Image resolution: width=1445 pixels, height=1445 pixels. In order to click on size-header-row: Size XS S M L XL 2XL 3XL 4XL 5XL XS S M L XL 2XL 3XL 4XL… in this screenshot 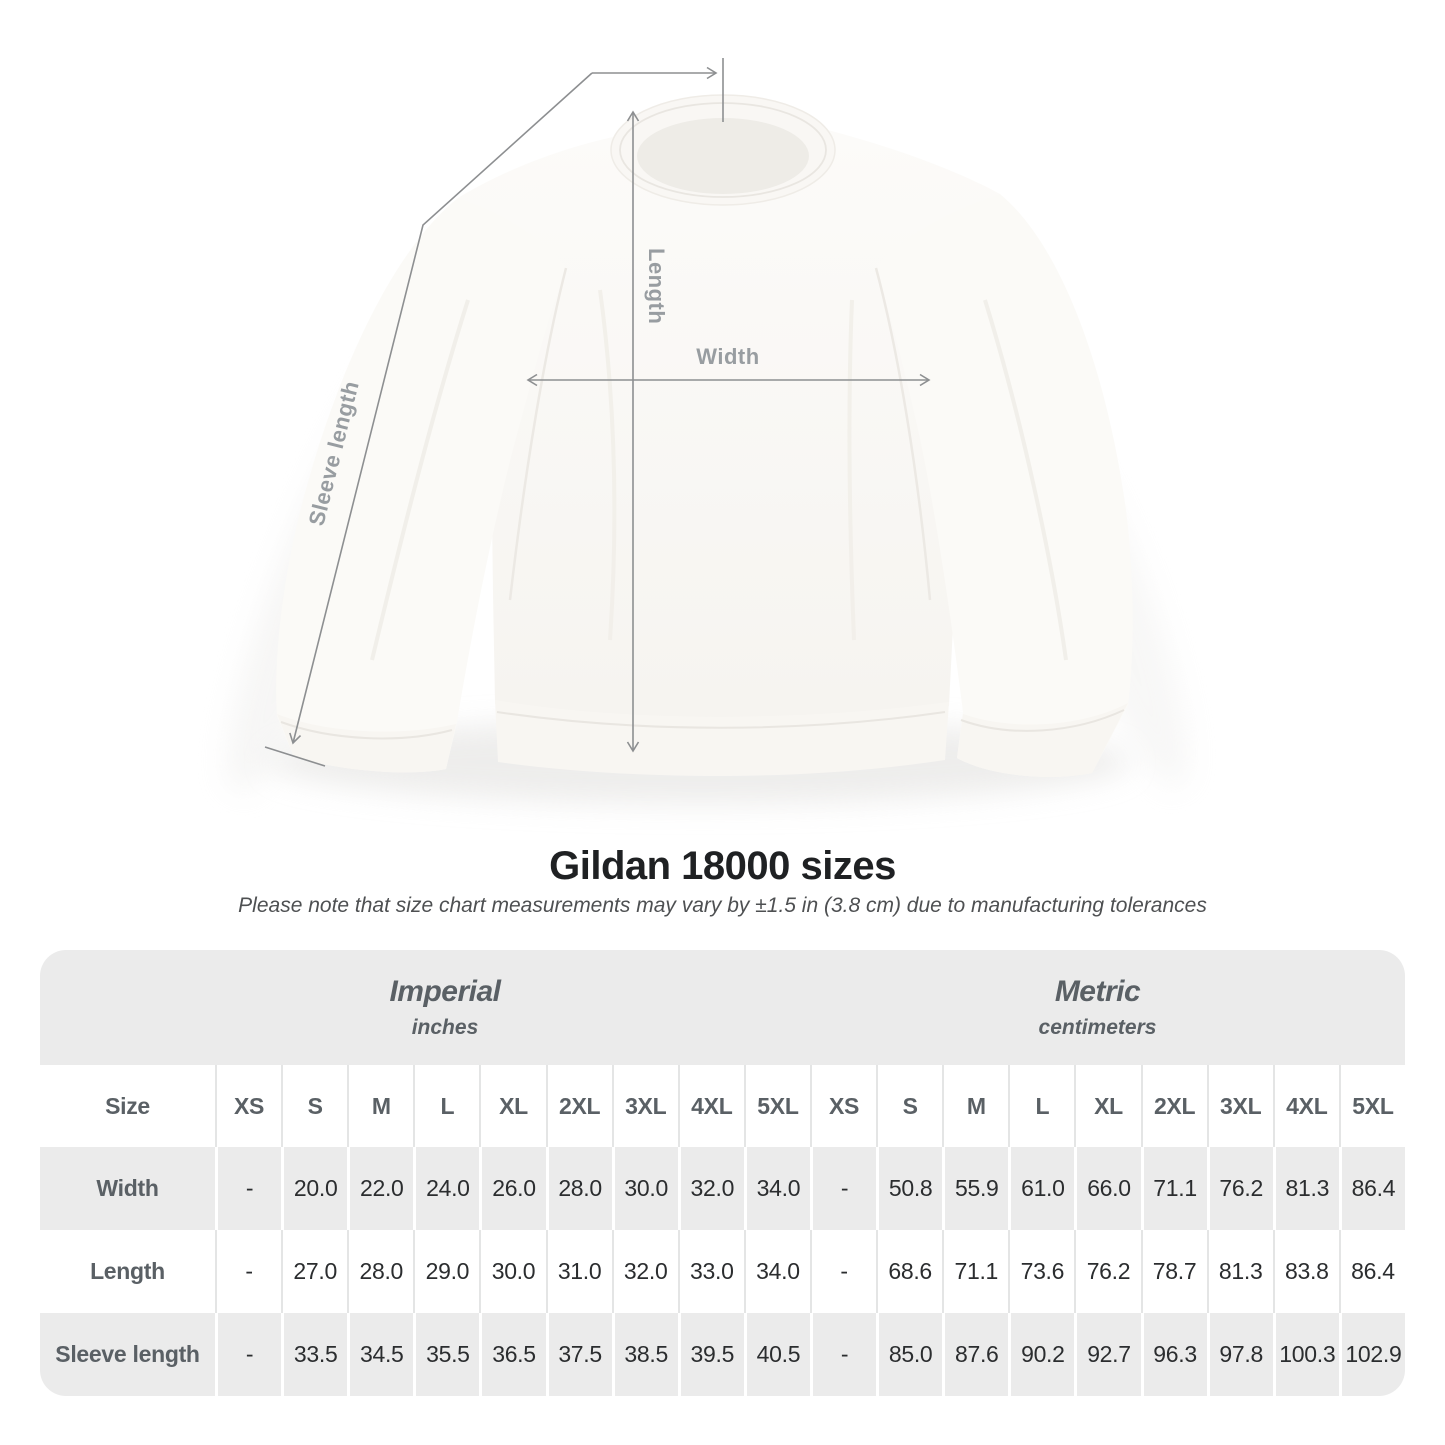, I will do `click(722, 1106)`.